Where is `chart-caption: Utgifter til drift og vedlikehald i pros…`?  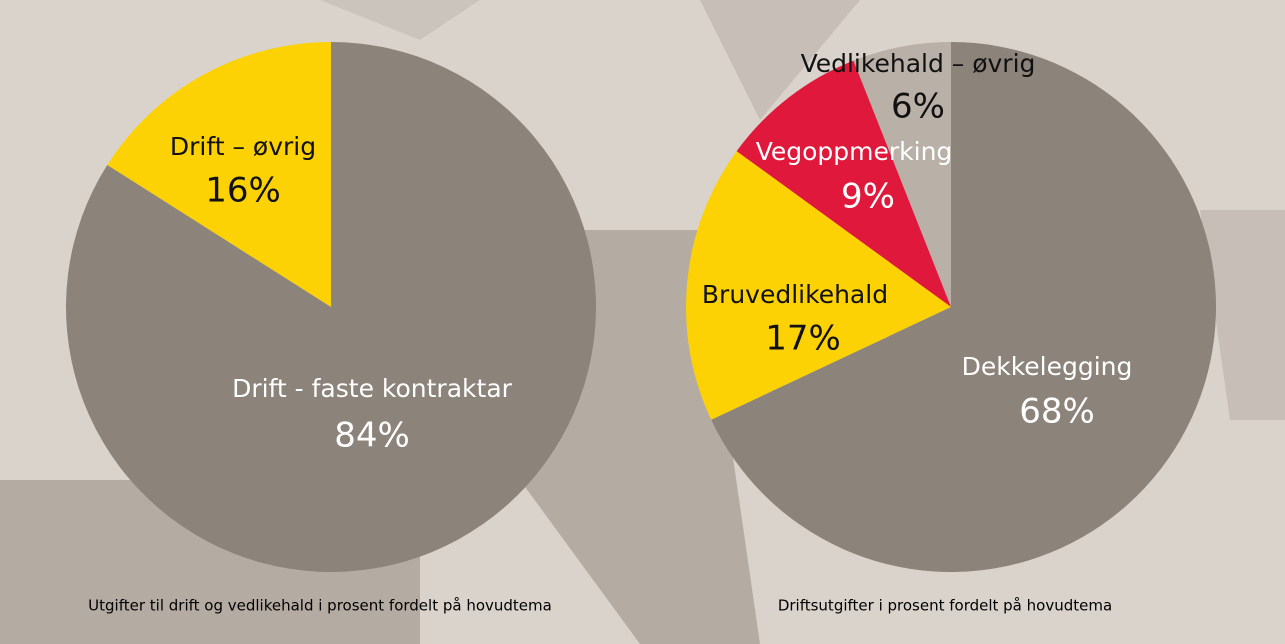
chart-caption: Utgifter til drift og vedlikehald i pros… is located at coordinates (320, 606).